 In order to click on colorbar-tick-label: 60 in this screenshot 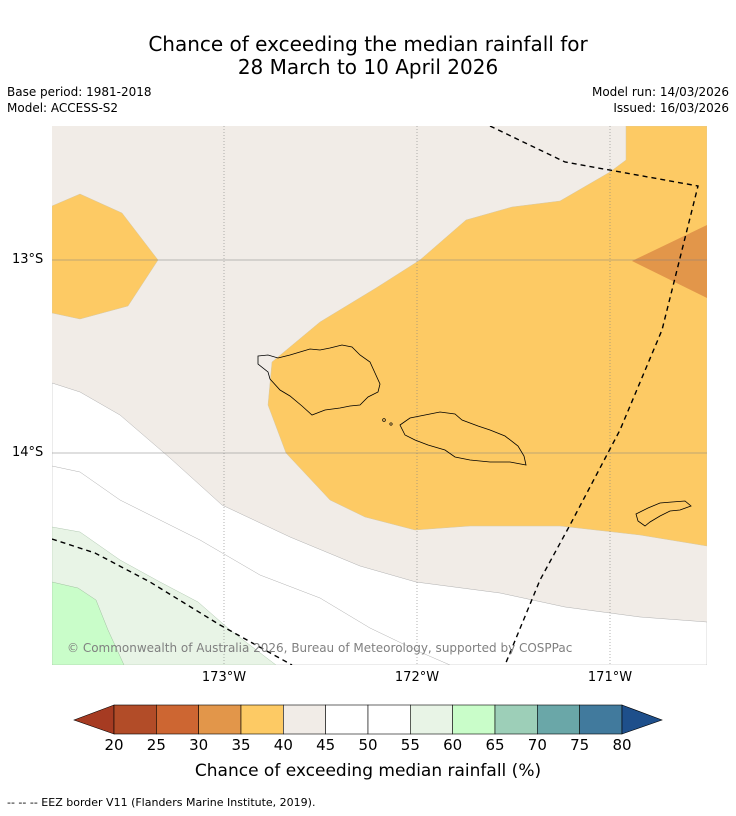, I will do `click(453, 745)`.